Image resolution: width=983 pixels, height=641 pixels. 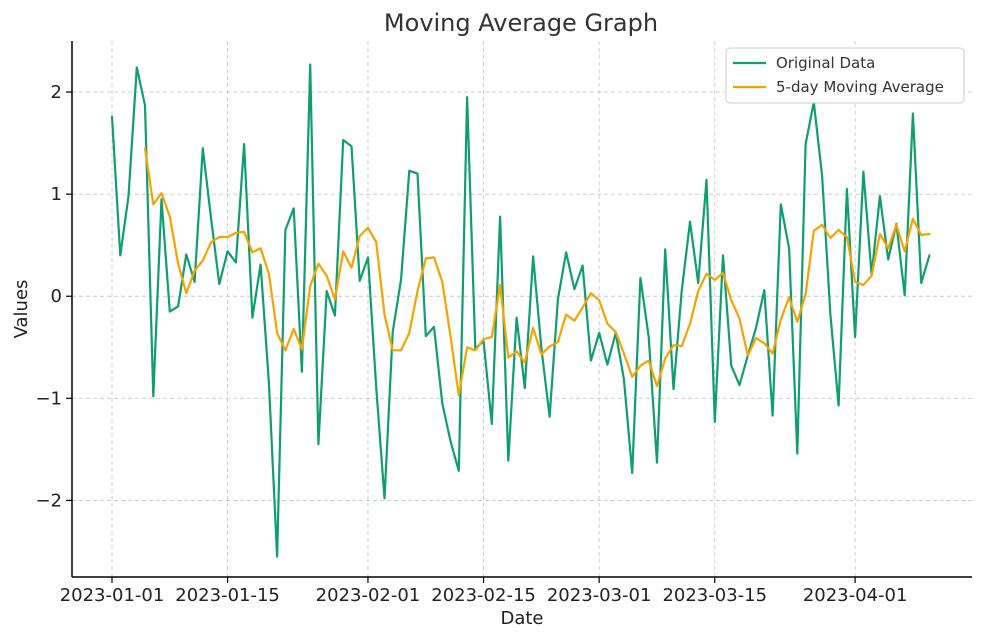 I want to click on y-tick-label: 1, so click(x=56, y=194).